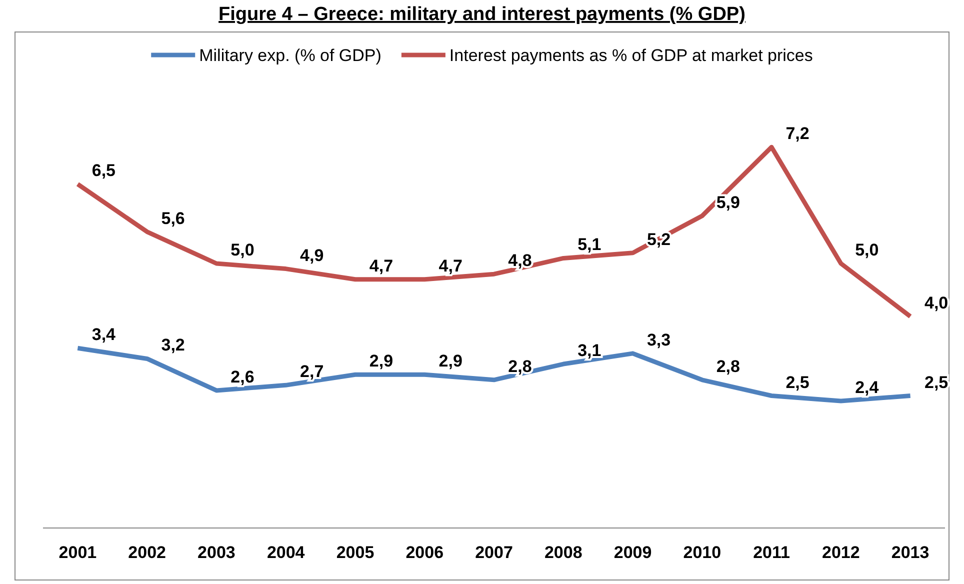 Image resolution: width=964 pixels, height=584 pixels. I want to click on chart-title: Figure 4 – Greece: military and interest payments (% GDP), so click(482, 14).